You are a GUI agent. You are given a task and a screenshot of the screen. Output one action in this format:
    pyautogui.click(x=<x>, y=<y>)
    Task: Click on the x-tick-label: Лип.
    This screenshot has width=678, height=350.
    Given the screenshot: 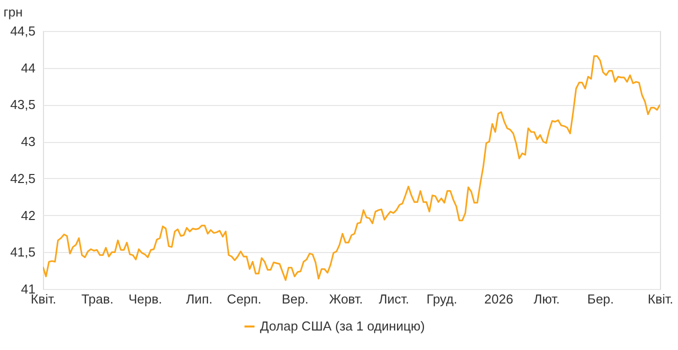 What is the action you would take?
    pyautogui.click(x=199, y=299)
    